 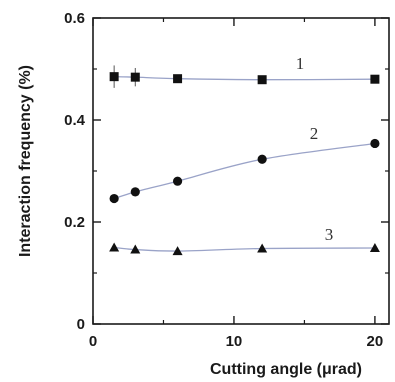 What do you see at coordinates (74, 222) in the screenshot?
I see `y-tick-label: 0.2` at bounding box center [74, 222].